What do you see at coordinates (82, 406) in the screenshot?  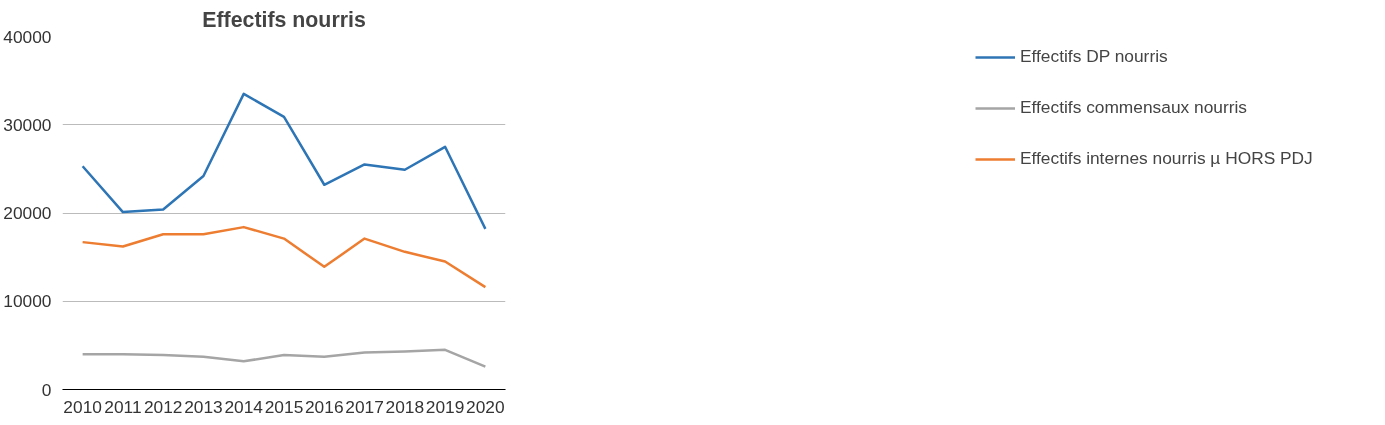 I see `x-tick-label: 2010` at bounding box center [82, 406].